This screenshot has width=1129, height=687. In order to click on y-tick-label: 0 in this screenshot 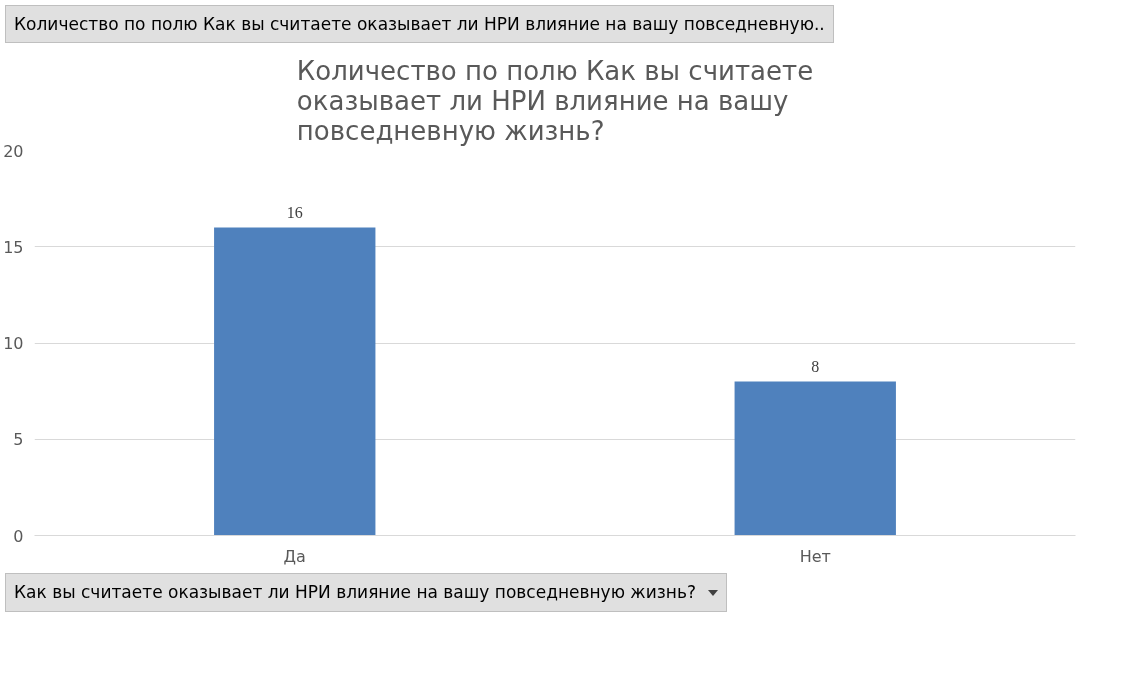, I will do `click(18, 536)`.